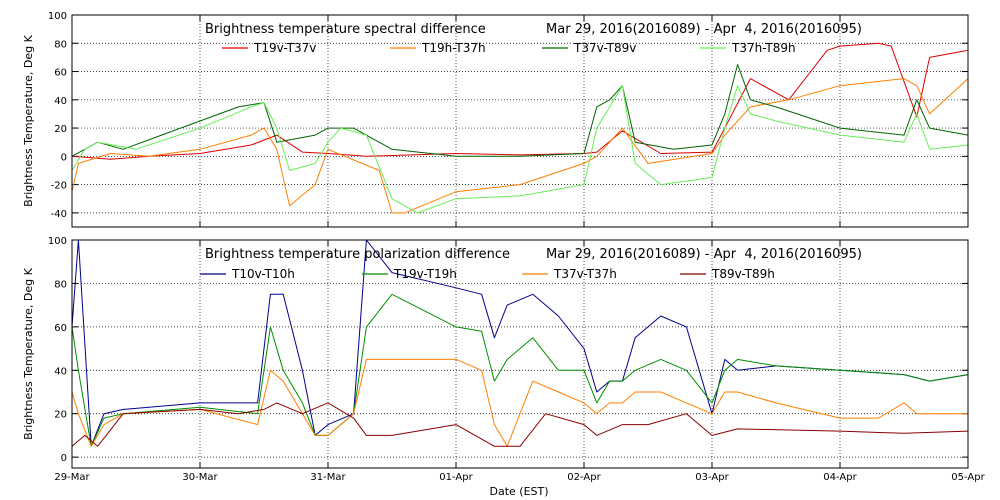 This screenshot has height=500, width=1000. I want to click on x-tick-label: 31-Mar, so click(328, 477).